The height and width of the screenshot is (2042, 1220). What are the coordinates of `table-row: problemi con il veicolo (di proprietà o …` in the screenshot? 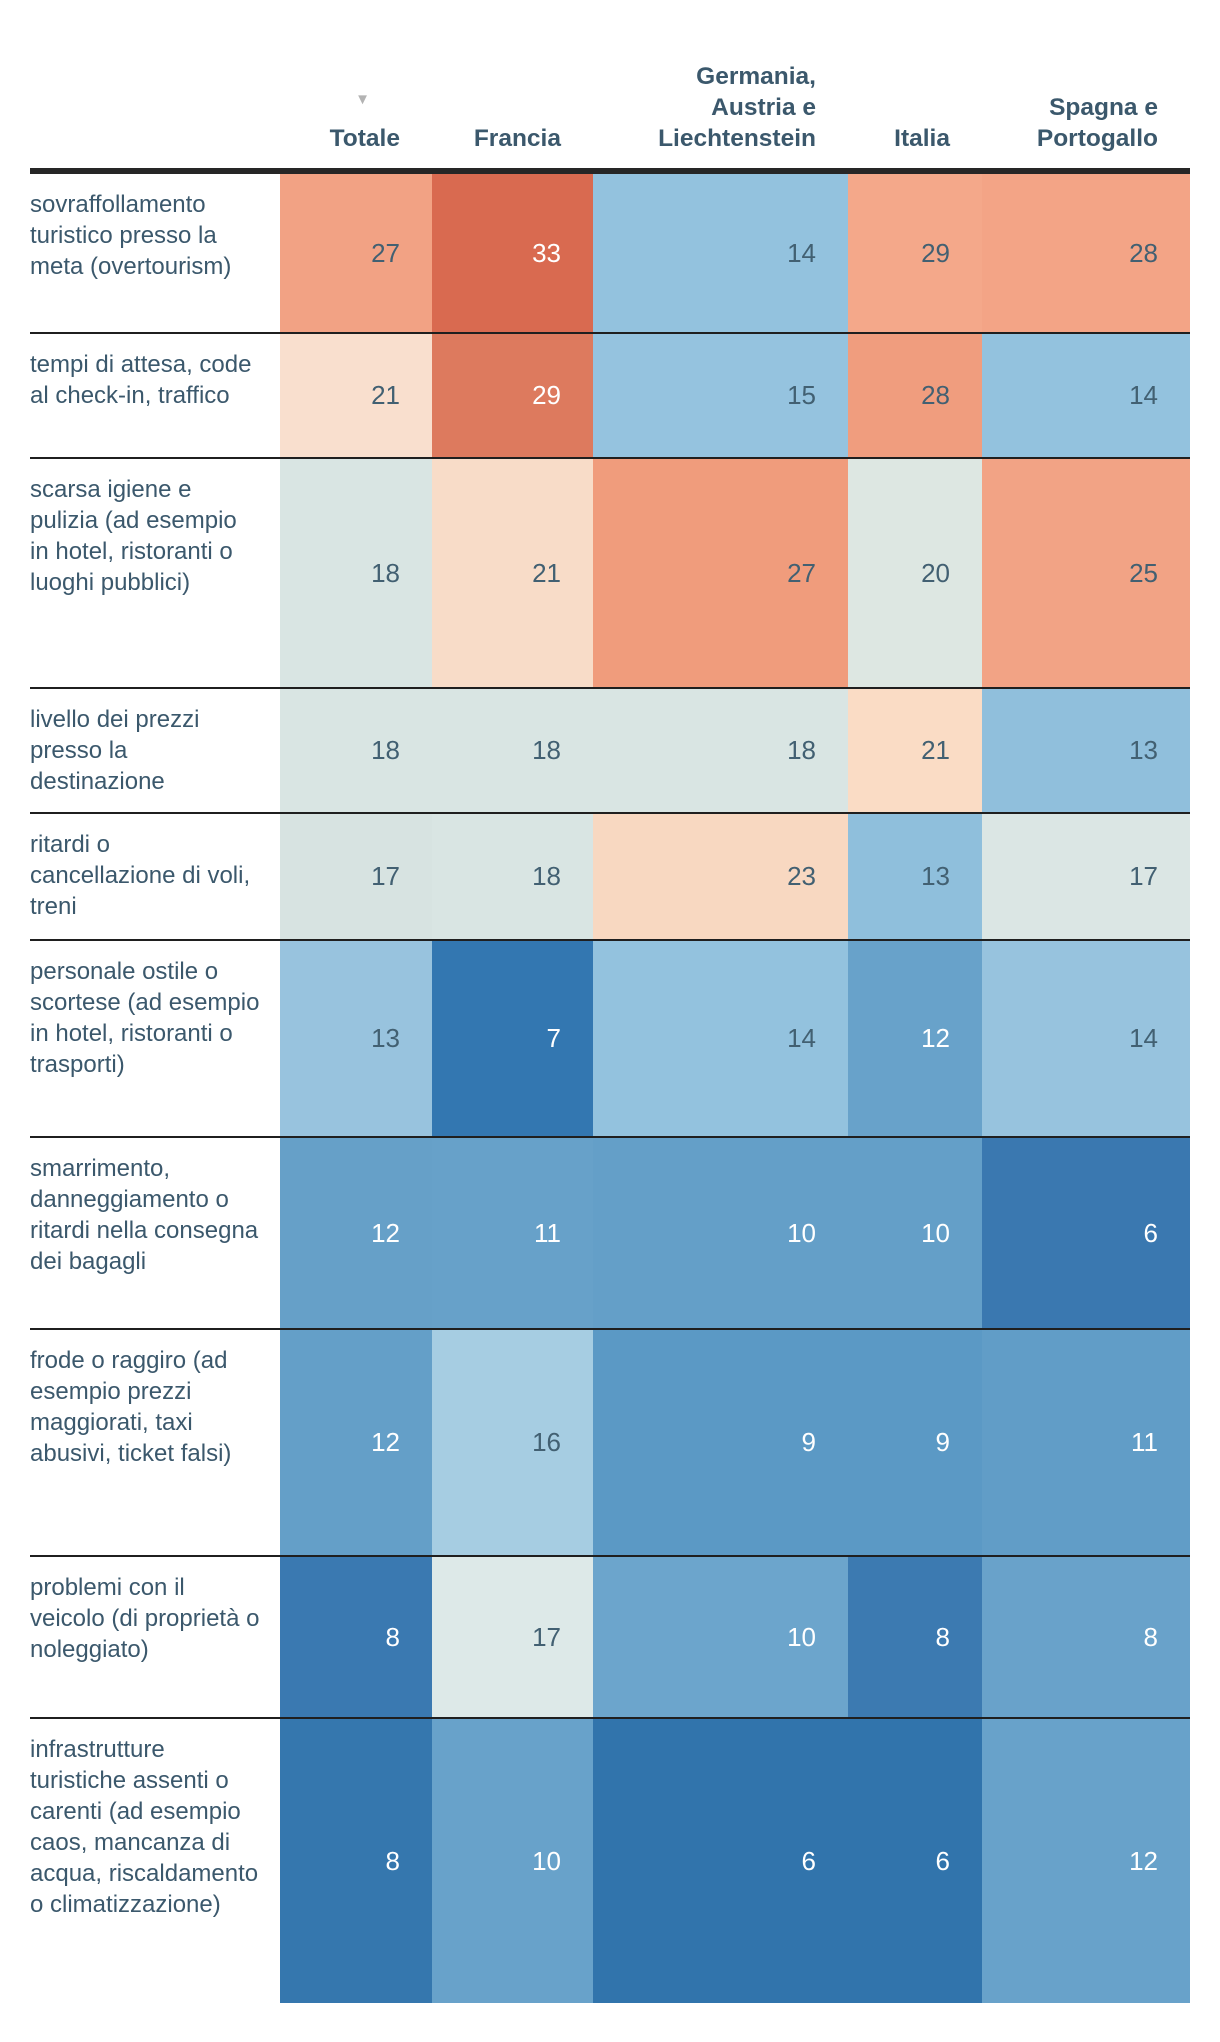 It's located at (610, 1636).